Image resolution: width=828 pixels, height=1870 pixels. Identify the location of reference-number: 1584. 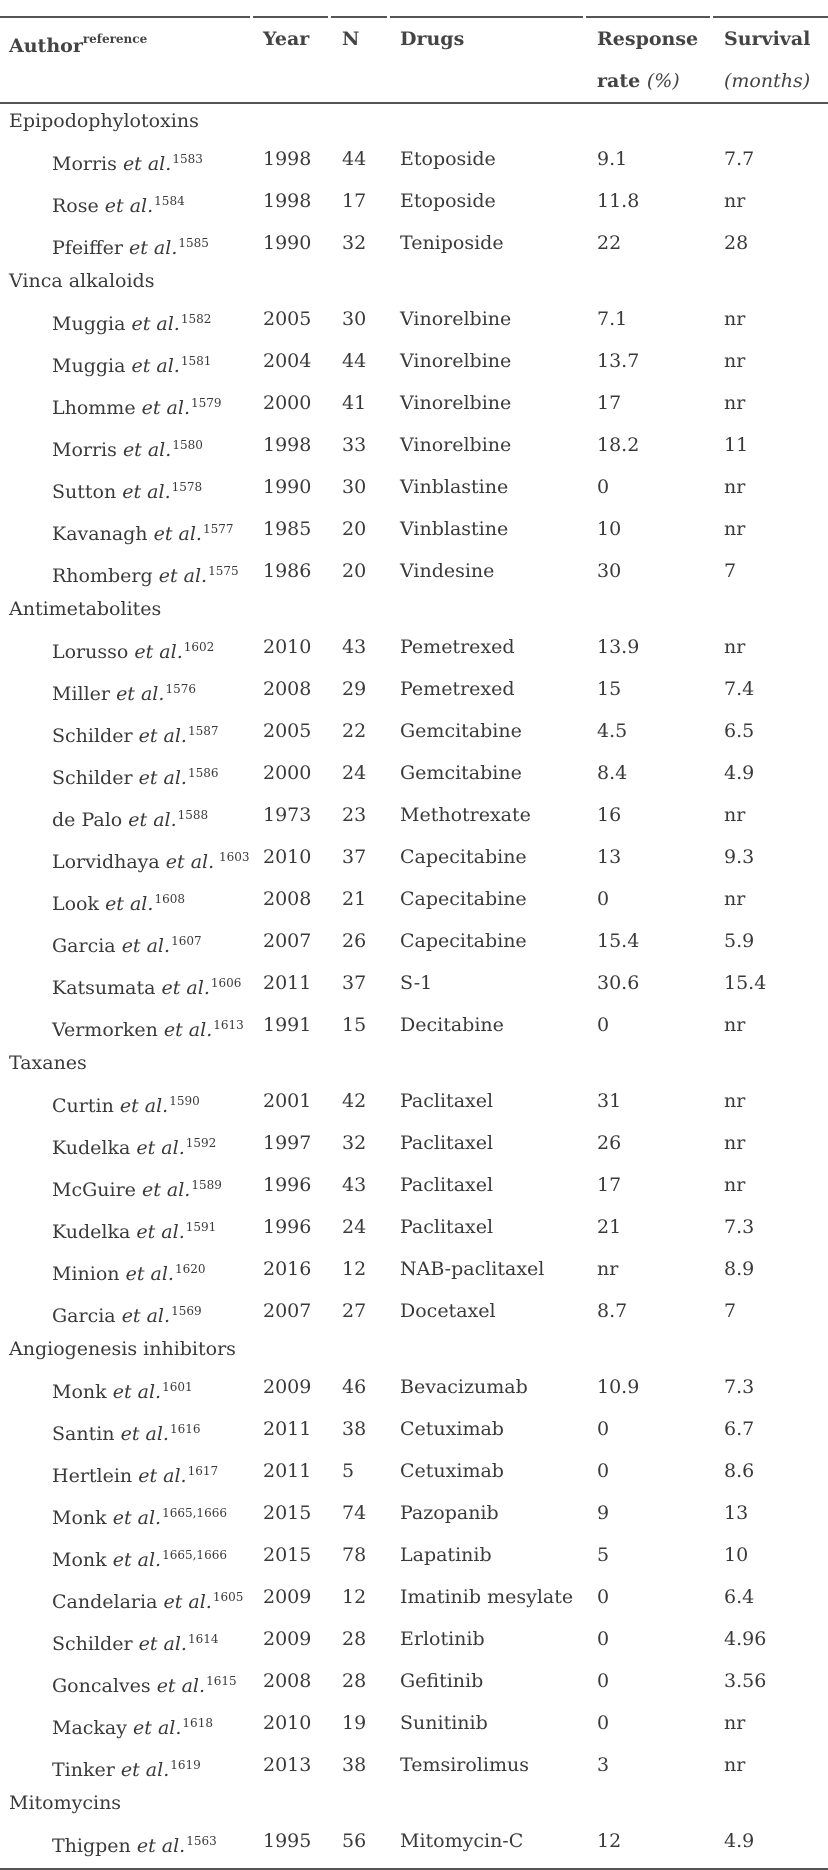
(169, 201).